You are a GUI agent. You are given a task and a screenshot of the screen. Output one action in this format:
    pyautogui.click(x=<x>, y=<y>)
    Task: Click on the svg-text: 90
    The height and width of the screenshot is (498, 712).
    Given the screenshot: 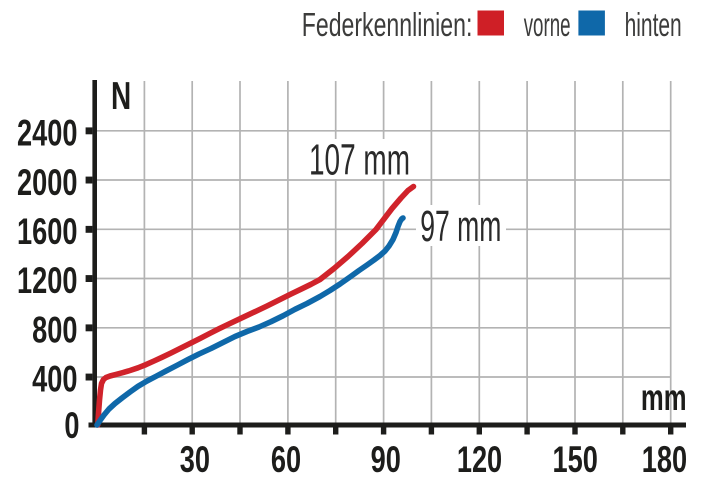 What is the action you would take?
    pyautogui.click(x=386, y=459)
    